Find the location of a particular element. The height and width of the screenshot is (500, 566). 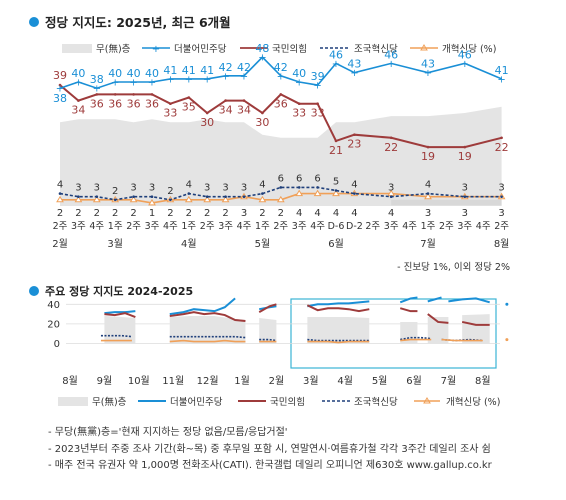

legend-label-rebuild: 조국혁신당 is located at coordinates (376, 402).